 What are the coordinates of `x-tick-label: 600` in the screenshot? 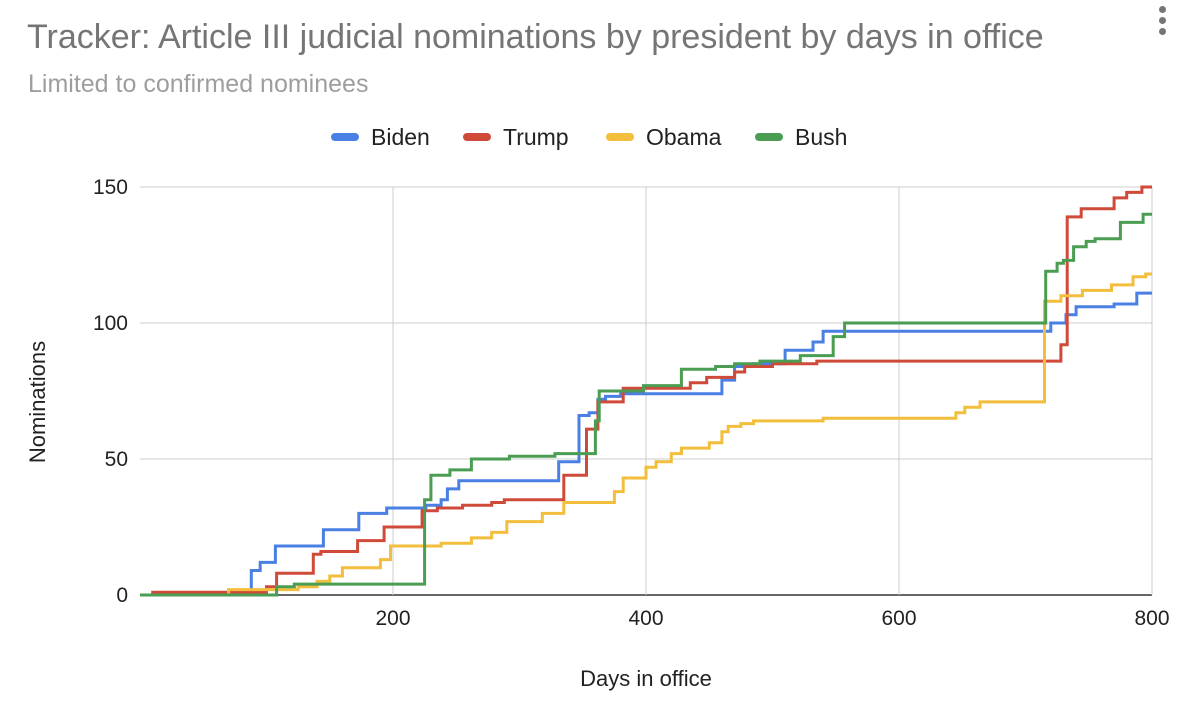 It's located at (898, 618).